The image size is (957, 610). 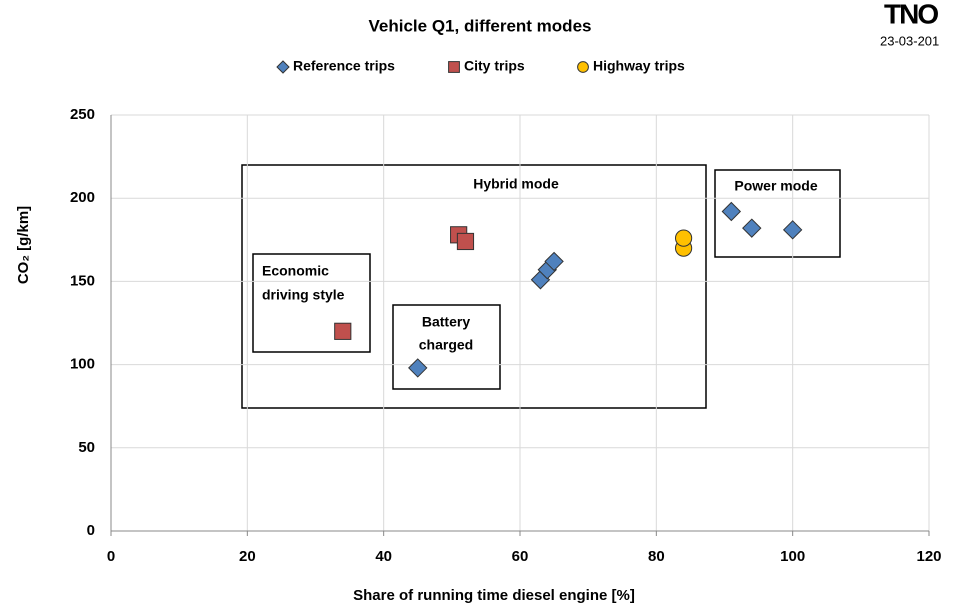 What do you see at coordinates (383, 556) in the screenshot?
I see `x-tick-label: 40` at bounding box center [383, 556].